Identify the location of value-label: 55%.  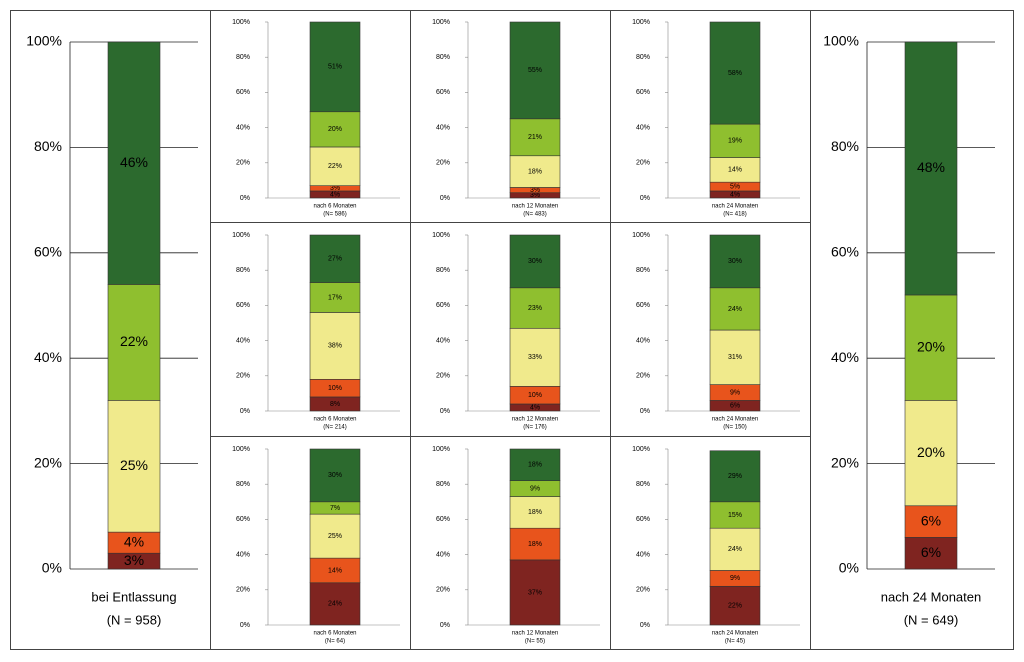
(535, 70).